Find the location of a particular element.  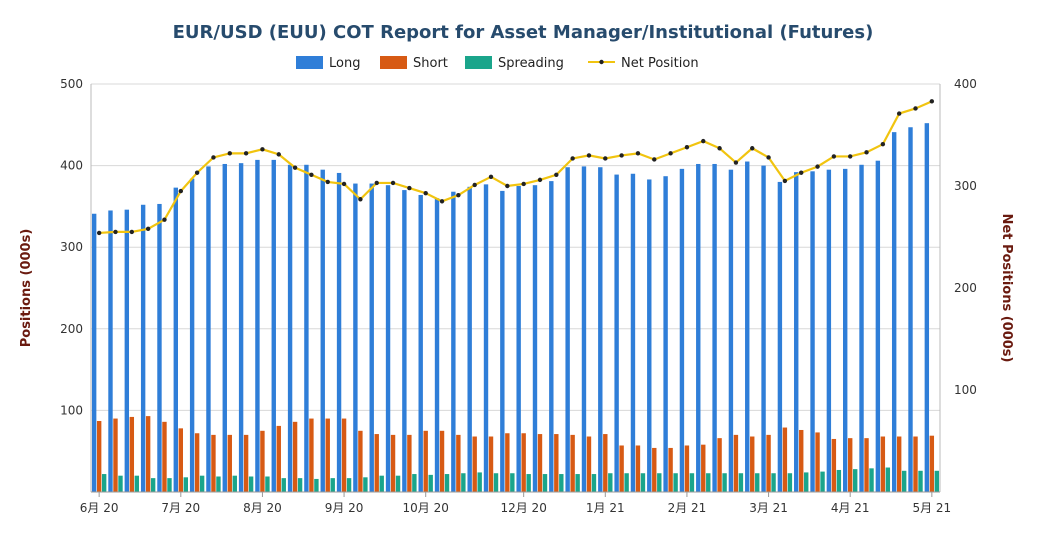

legend-short: Short is located at coordinates (414, 63).